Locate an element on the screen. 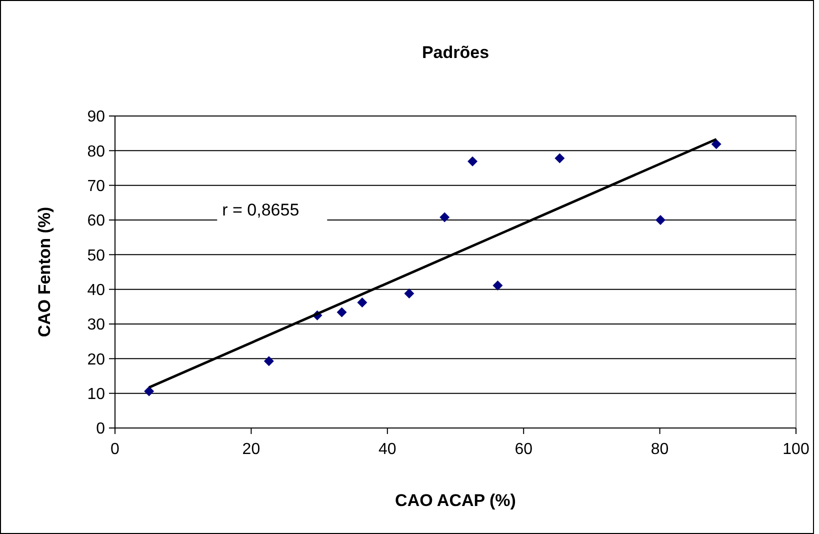 The height and width of the screenshot is (534, 819). x-tick-label: 40 is located at coordinates (387, 449).